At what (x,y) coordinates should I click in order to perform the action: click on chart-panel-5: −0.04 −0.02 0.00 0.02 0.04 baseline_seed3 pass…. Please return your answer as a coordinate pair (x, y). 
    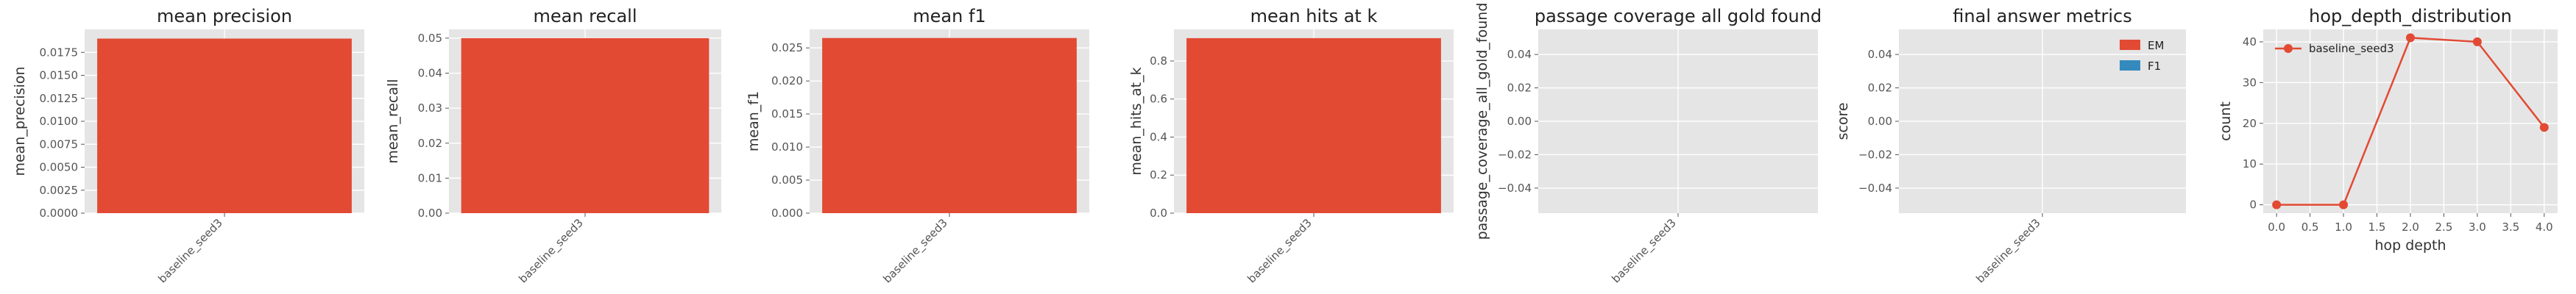
    Looking at the image, I should click on (1648, 145).